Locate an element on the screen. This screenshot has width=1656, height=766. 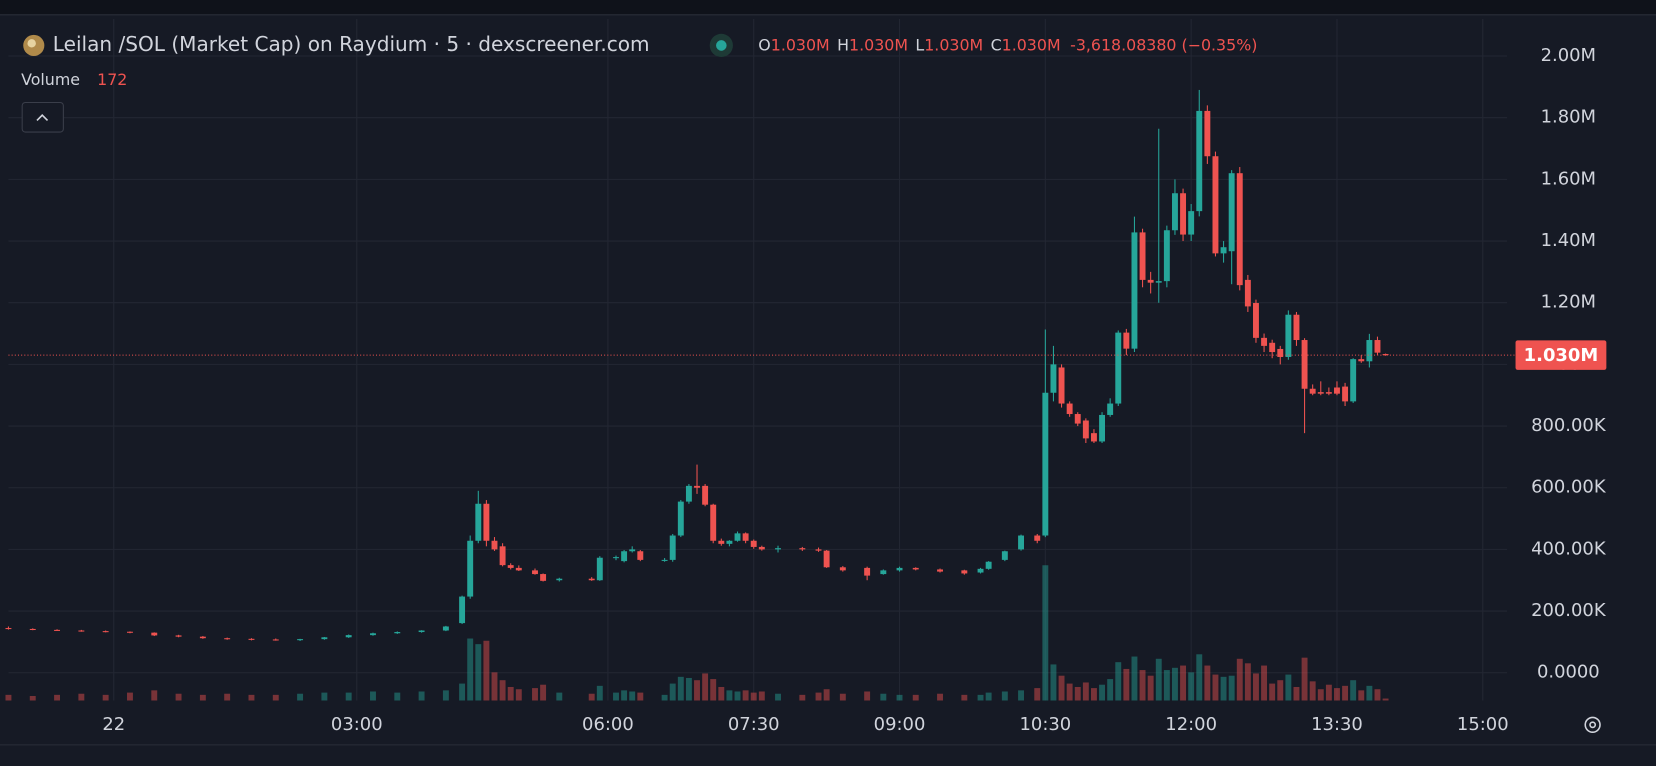
x-tick-label: 06:00 is located at coordinates (608, 724).